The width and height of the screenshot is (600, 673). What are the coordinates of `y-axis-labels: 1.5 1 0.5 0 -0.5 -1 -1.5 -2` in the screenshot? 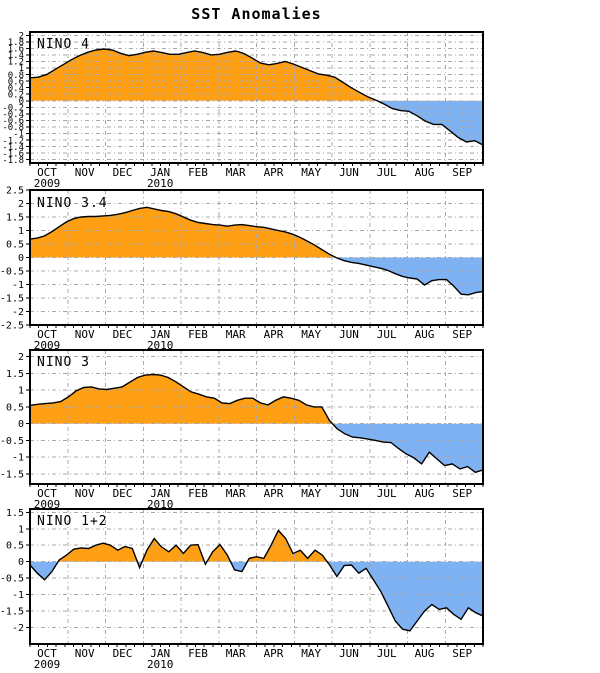 It's located at (15, 571).